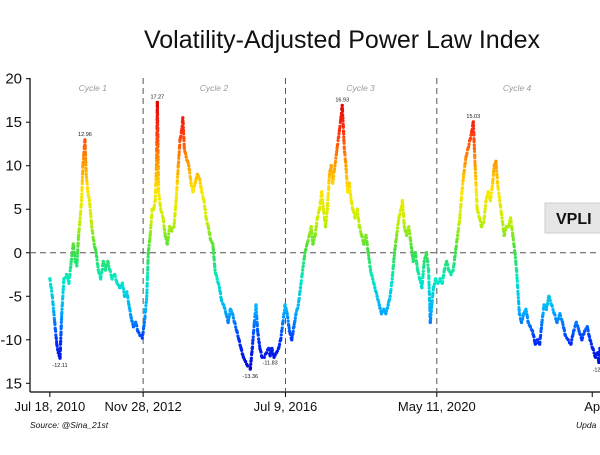  Describe the element at coordinates (85, 135) in the screenshot. I see `extreme-value-label: 12.96` at that location.